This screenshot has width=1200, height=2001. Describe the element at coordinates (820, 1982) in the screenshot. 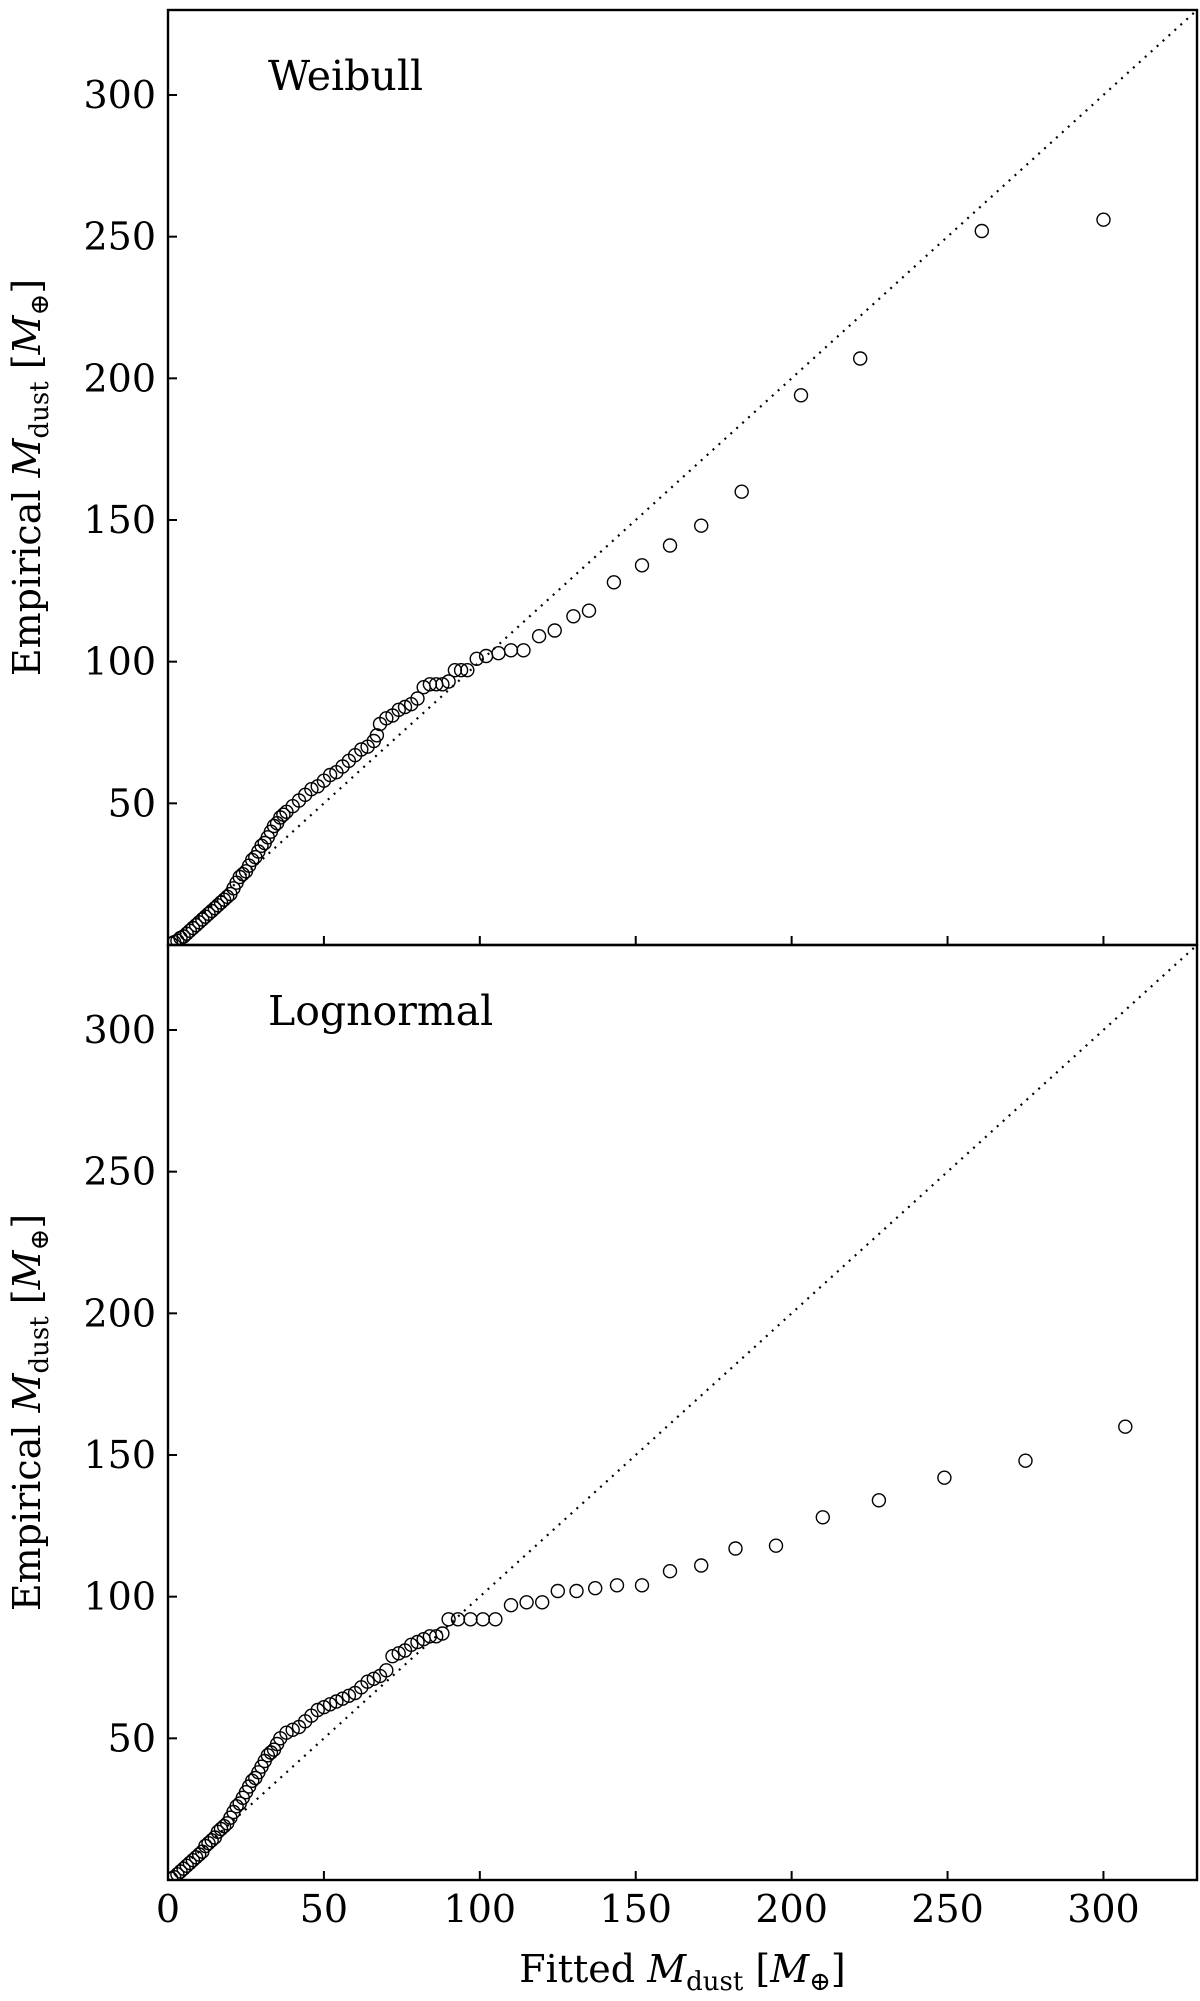

I see `lognormal-x-axis-label-unit-subscript: ⊕` at that location.